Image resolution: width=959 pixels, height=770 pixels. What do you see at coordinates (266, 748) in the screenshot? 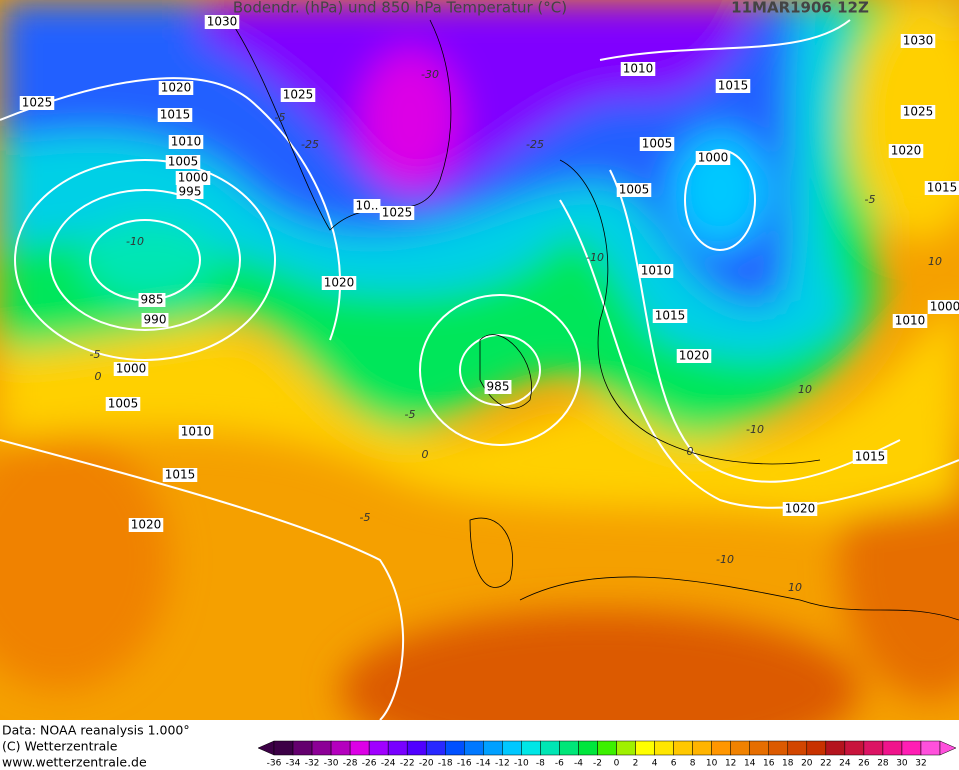
I see `colorbar-arrow-left` at bounding box center [266, 748].